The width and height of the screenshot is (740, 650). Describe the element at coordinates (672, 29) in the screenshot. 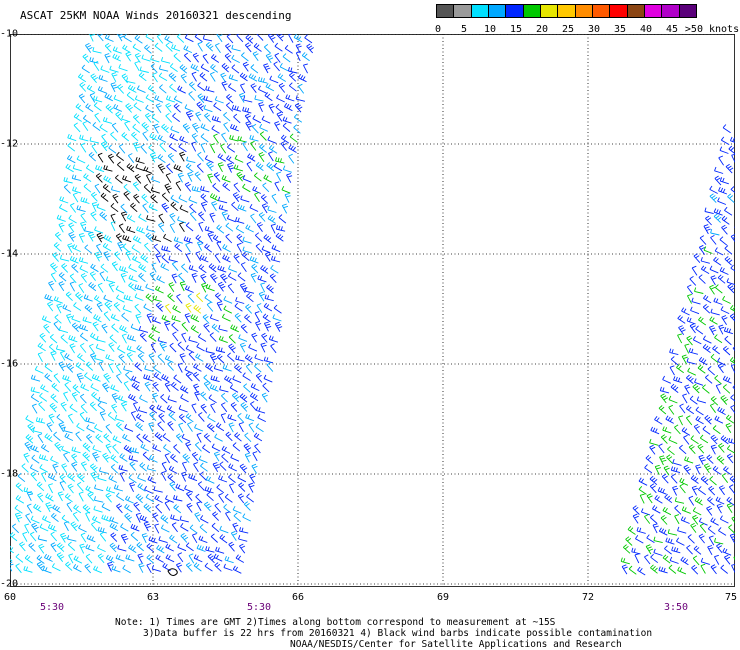

I see `scale-label: 45` at that location.